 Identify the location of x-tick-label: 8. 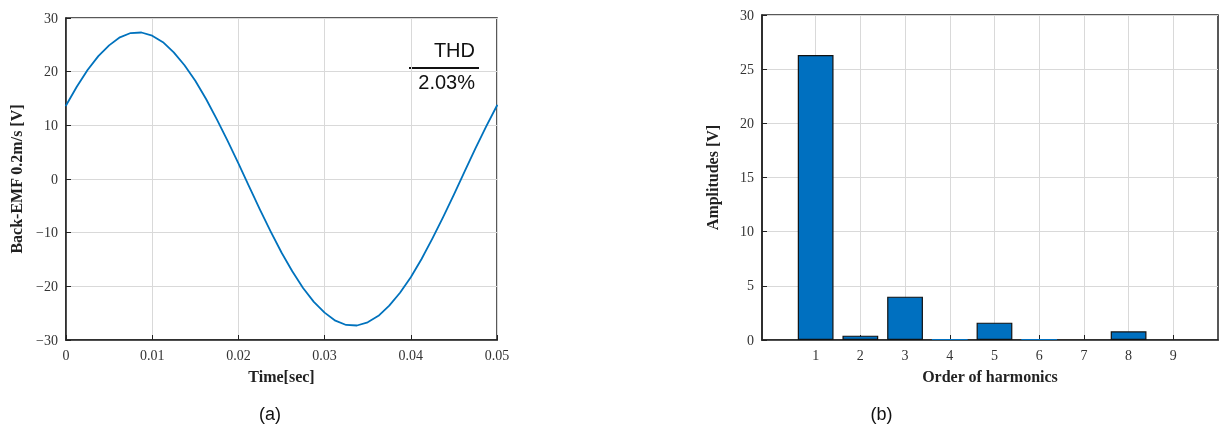
(1129, 355).